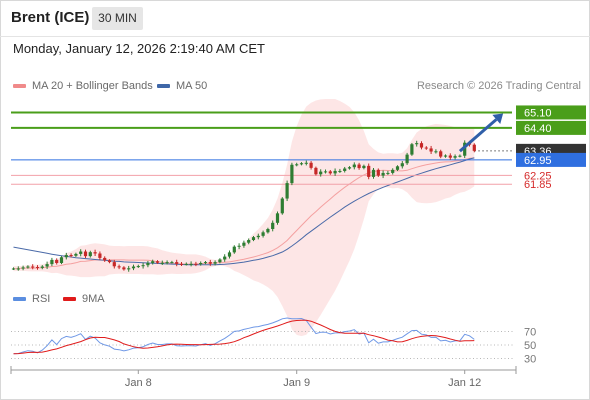 This screenshot has width=590, height=400. I want to click on level-label-64-40: 64.40, so click(538, 129).